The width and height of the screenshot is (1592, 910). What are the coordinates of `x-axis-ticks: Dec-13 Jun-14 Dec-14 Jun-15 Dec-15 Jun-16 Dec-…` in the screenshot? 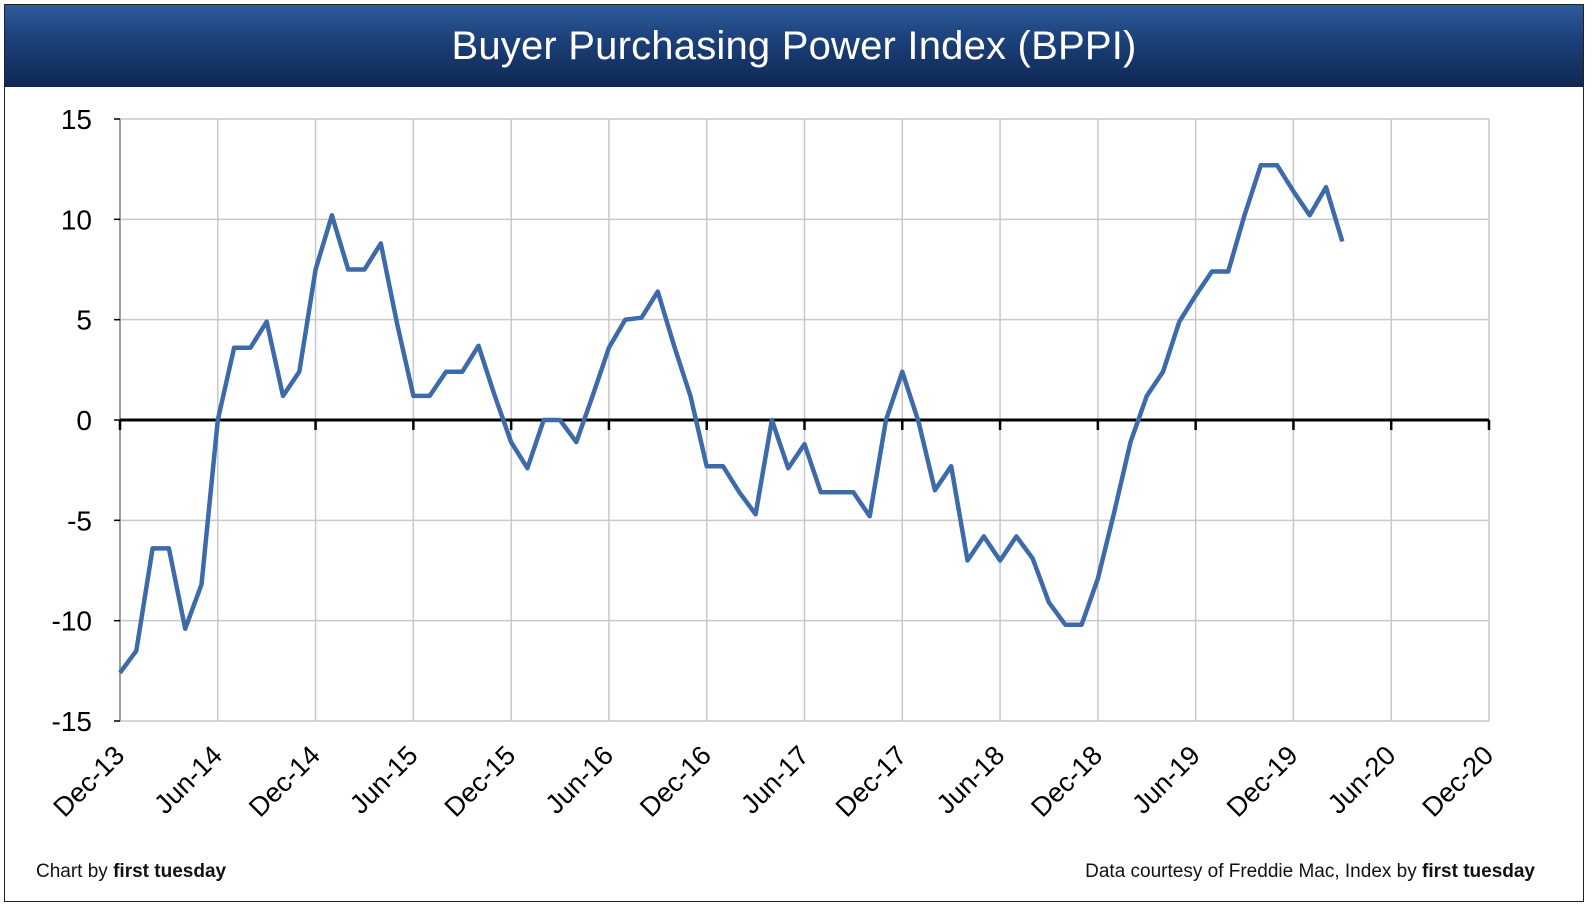 It's located at (773, 781).